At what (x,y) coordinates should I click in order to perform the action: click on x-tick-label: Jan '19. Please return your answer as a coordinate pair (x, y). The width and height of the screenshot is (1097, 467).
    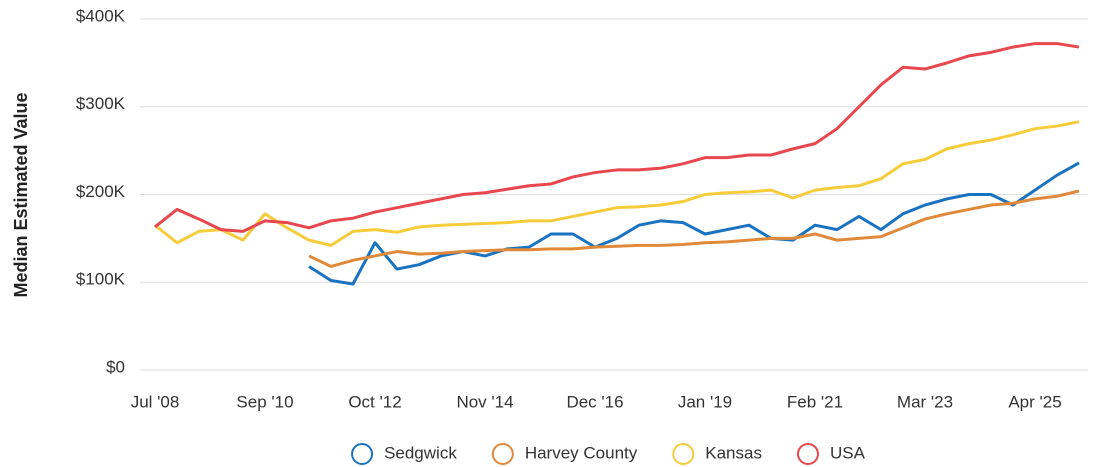
    Looking at the image, I should click on (705, 401).